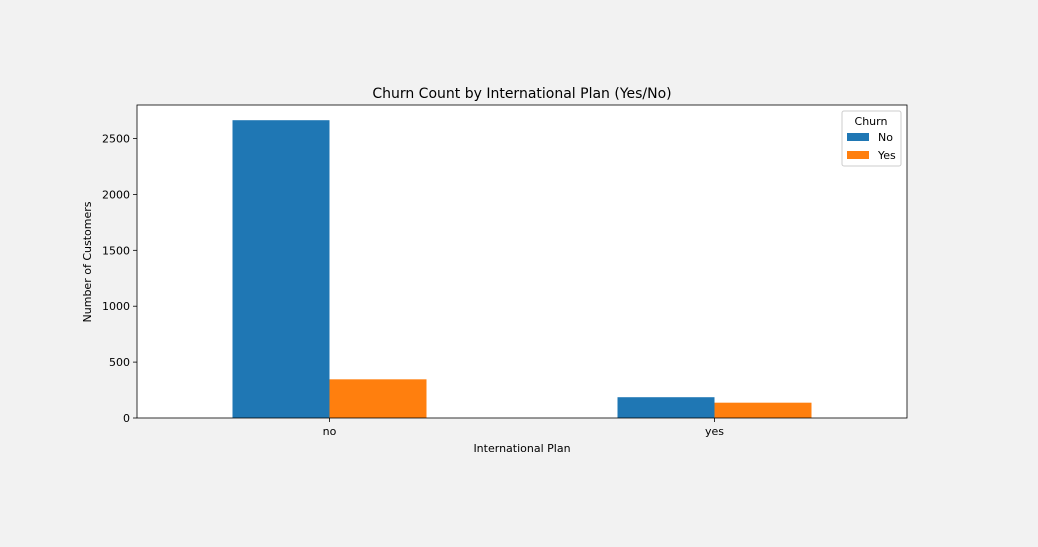 Image resolution: width=1038 pixels, height=547 pixels. I want to click on bar-no-yes, so click(378, 398).